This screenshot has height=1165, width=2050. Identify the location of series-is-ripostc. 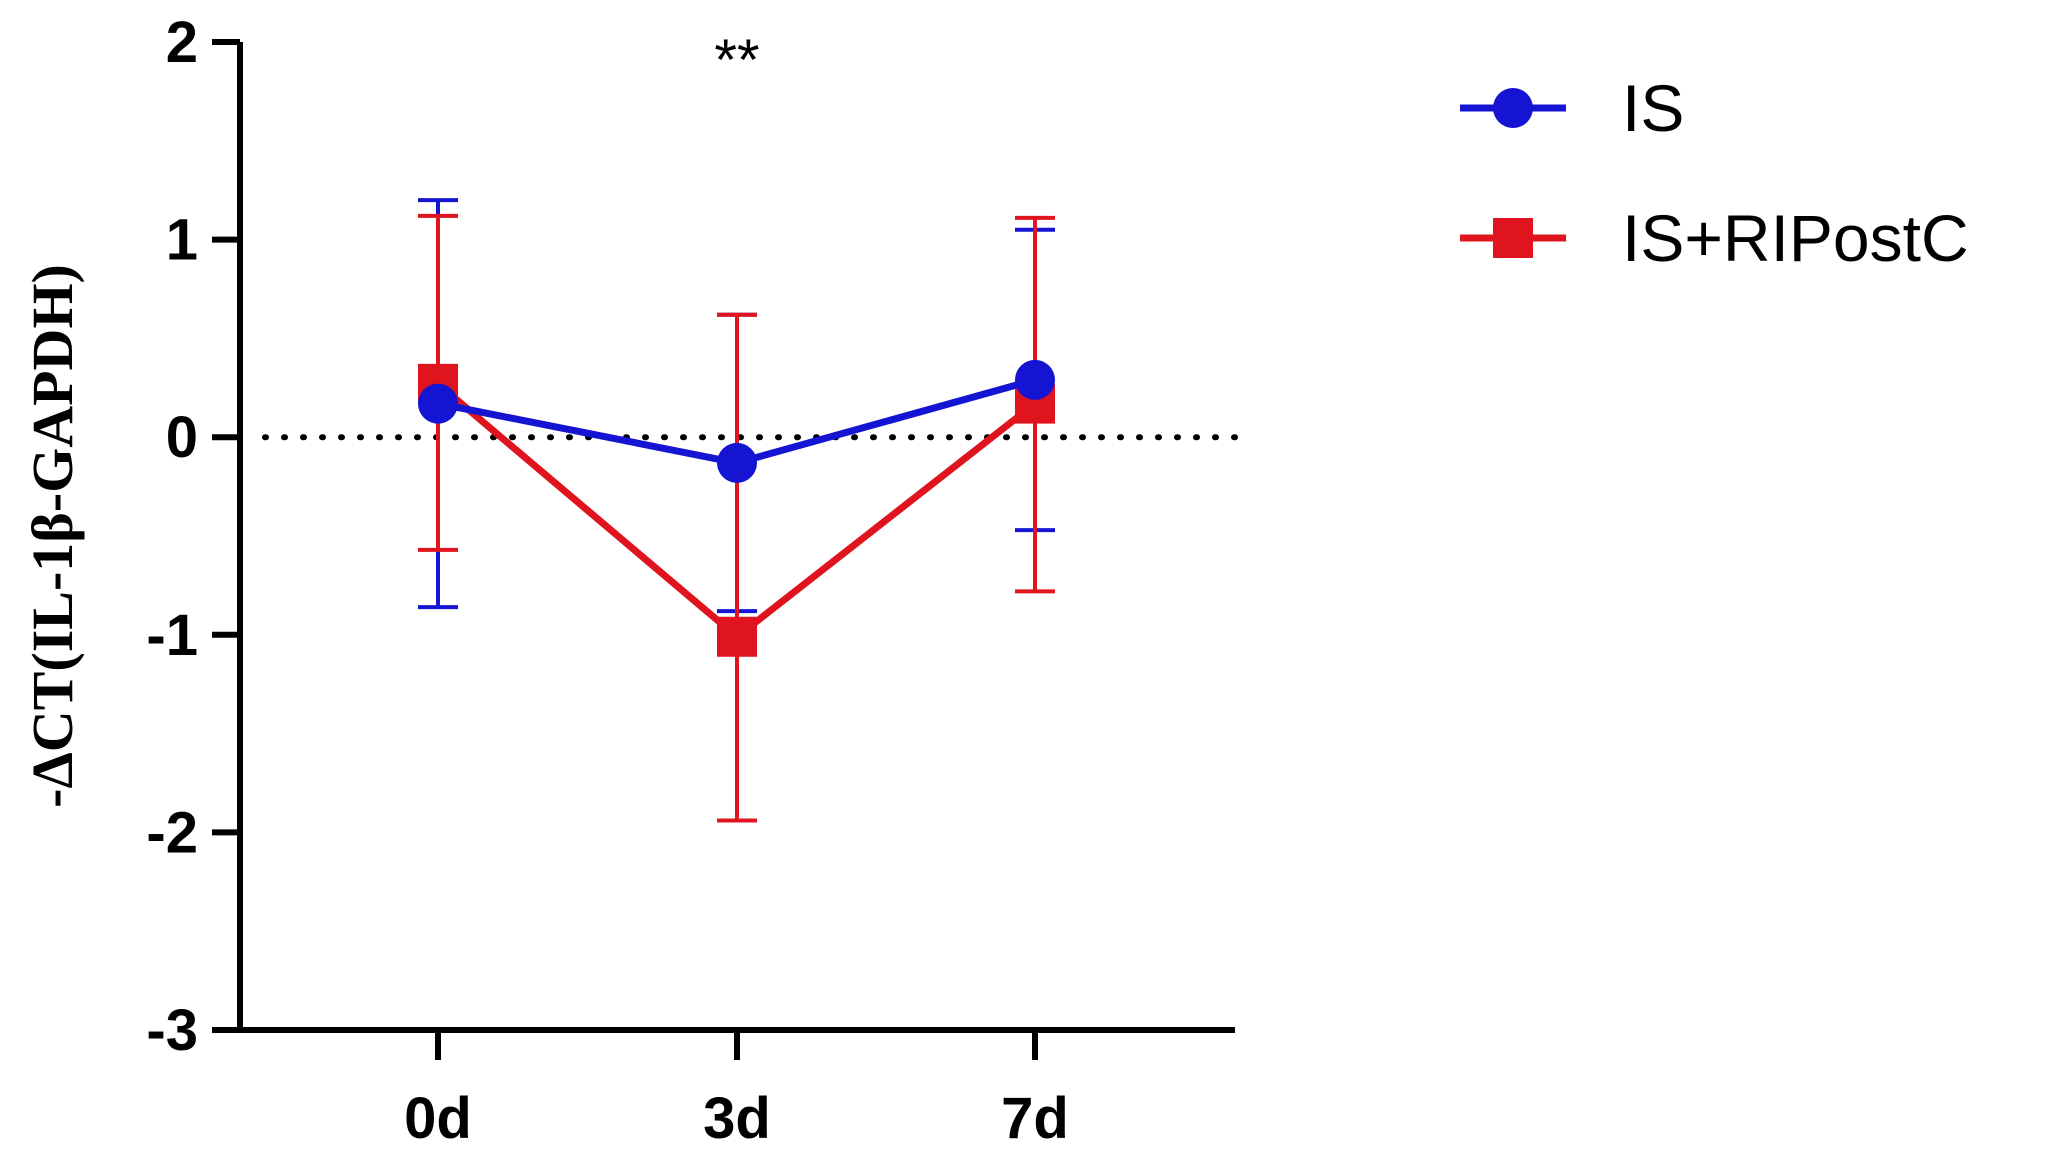
(736, 510).